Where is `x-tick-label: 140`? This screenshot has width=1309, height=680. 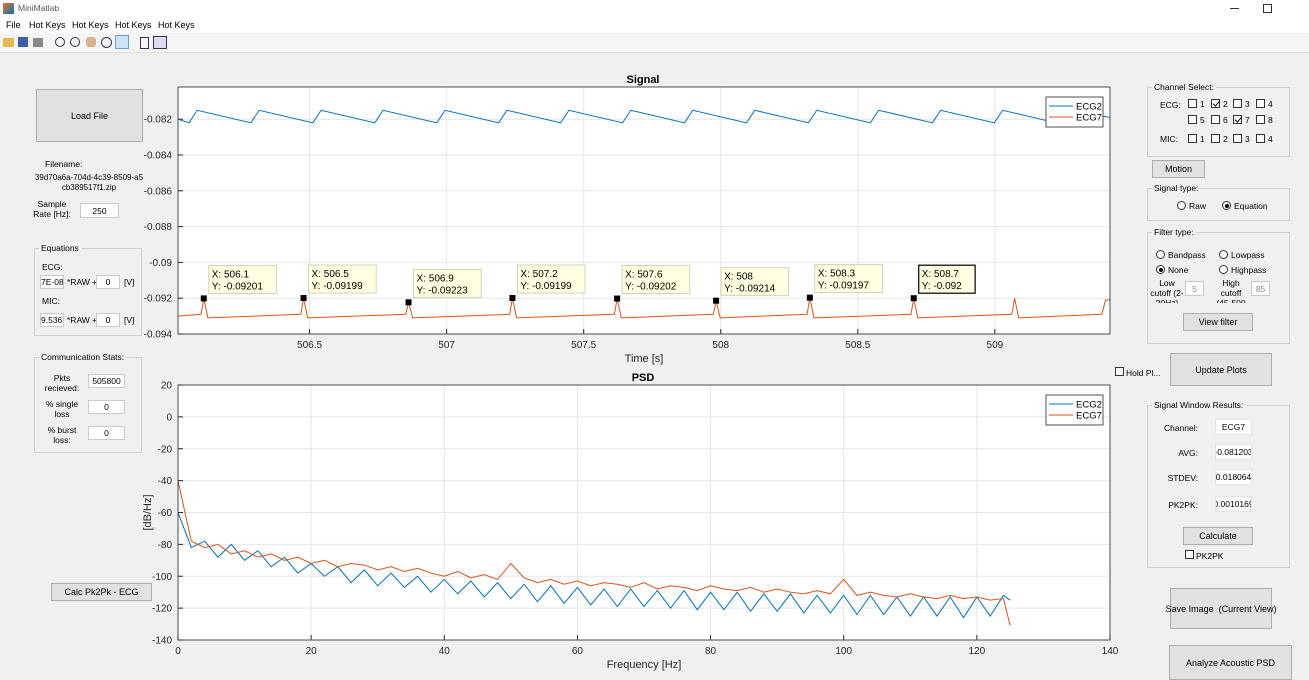 x-tick-label: 140 is located at coordinates (1110, 651).